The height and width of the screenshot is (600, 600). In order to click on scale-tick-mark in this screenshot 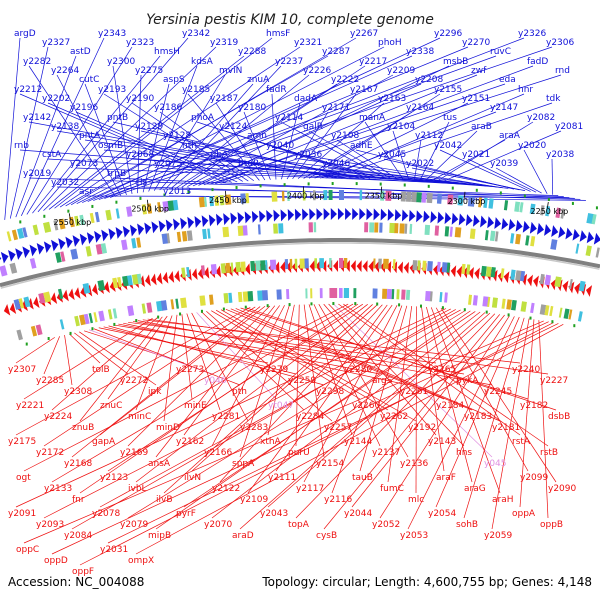, I will do `click(547, 205)`.